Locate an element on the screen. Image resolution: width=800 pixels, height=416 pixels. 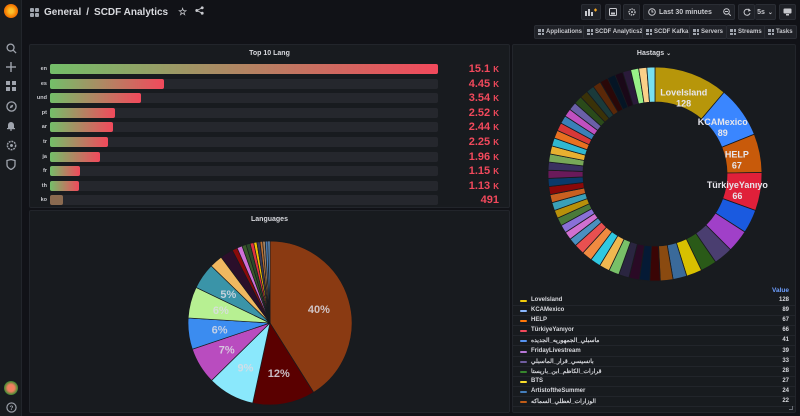
bar-label: tr is located at coordinates (45, 142).